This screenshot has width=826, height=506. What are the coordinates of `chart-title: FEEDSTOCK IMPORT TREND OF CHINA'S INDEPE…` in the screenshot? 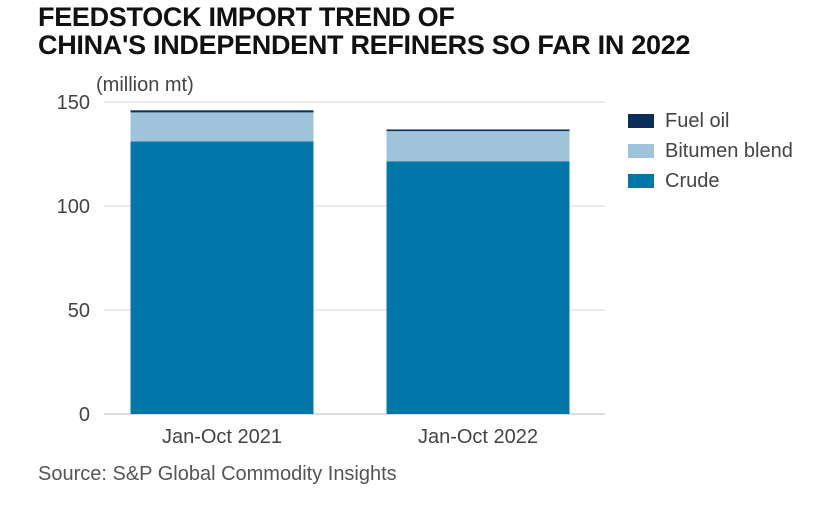 It's located at (428, 31).